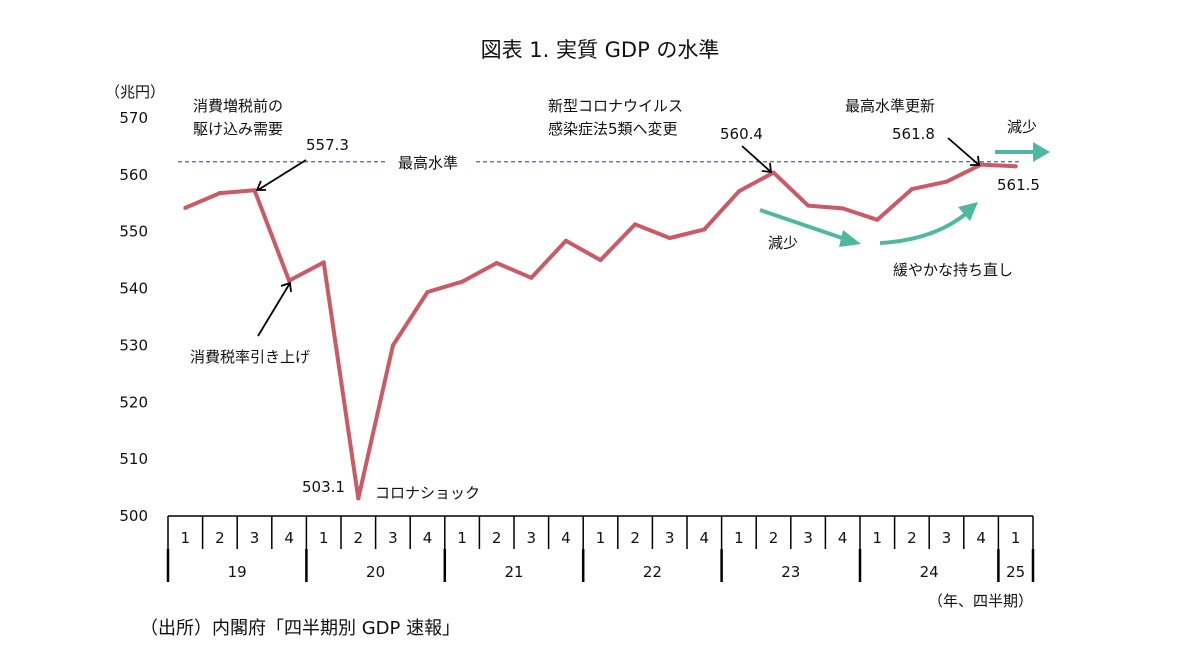 The height and width of the screenshot is (667, 1200). What do you see at coordinates (428, 163) in the screenshot?
I see `record-level-label: 最高水準` at bounding box center [428, 163].